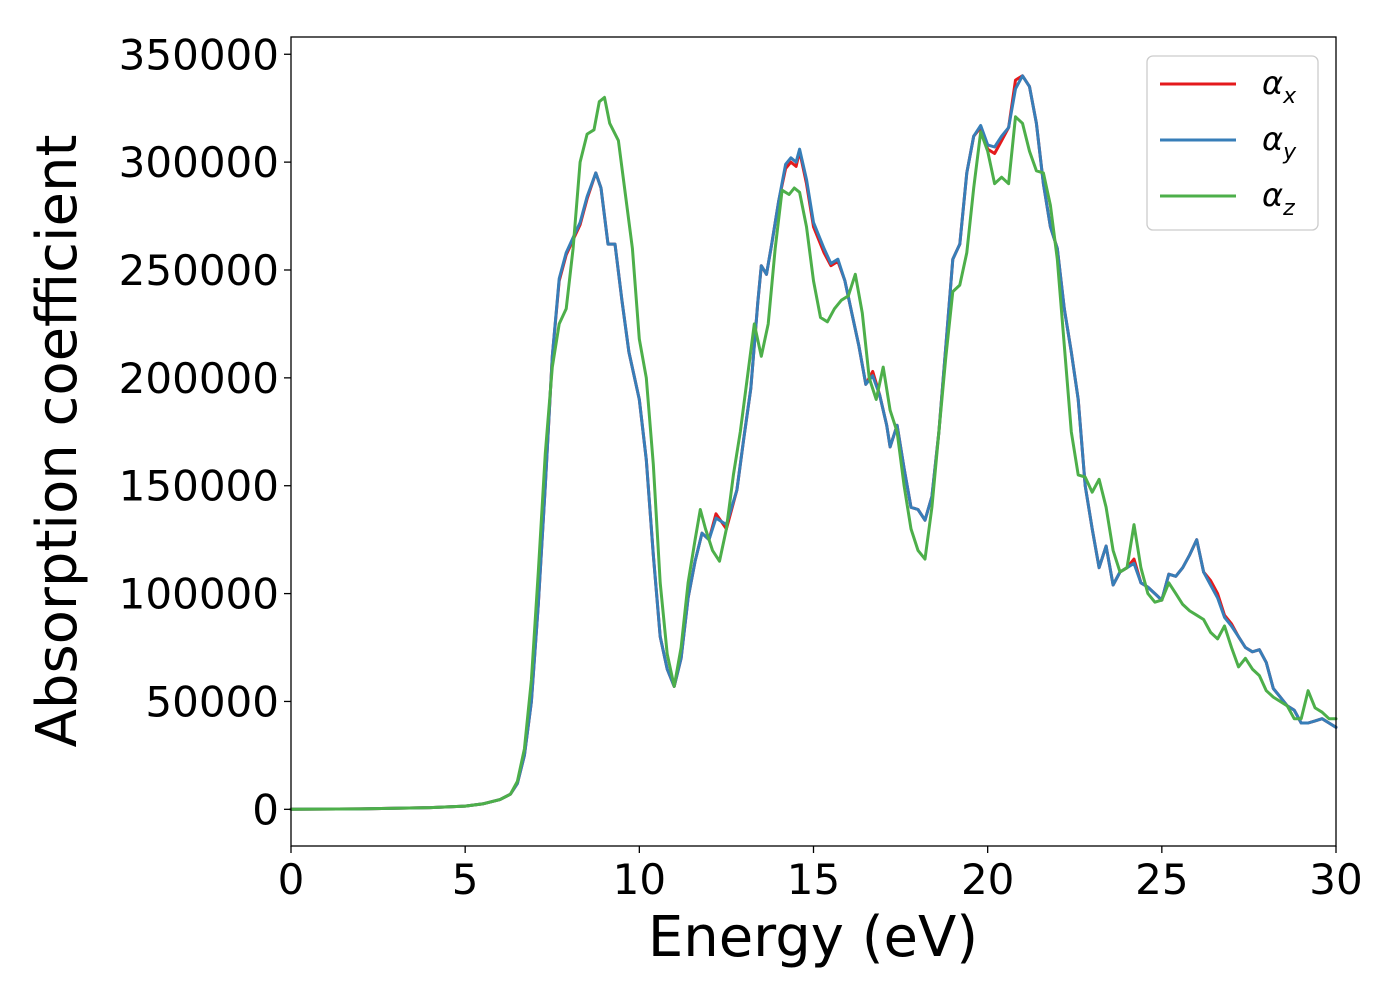 This screenshot has width=1400, height=1000. I want to click on y-tick-label: 50000, so click(212, 701).